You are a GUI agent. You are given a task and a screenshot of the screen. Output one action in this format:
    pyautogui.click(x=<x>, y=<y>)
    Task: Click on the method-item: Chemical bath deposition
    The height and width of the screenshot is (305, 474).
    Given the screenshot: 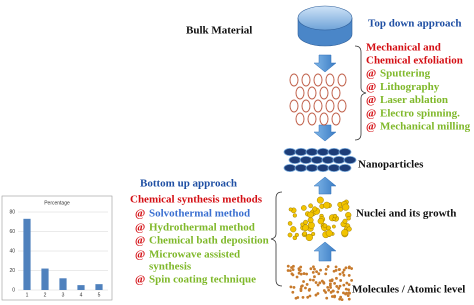 What is the action you would take?
    pyautogui.click(x=209, y=241)
    